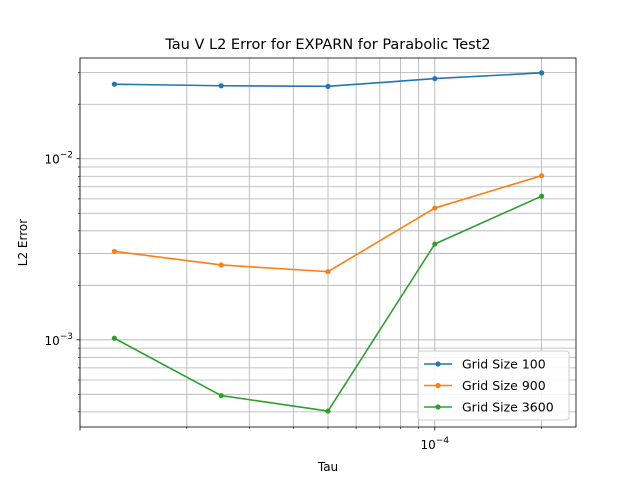 The image size is (640, 480). I want to click on legend-label: Grid Size 100, so click(504, 364).